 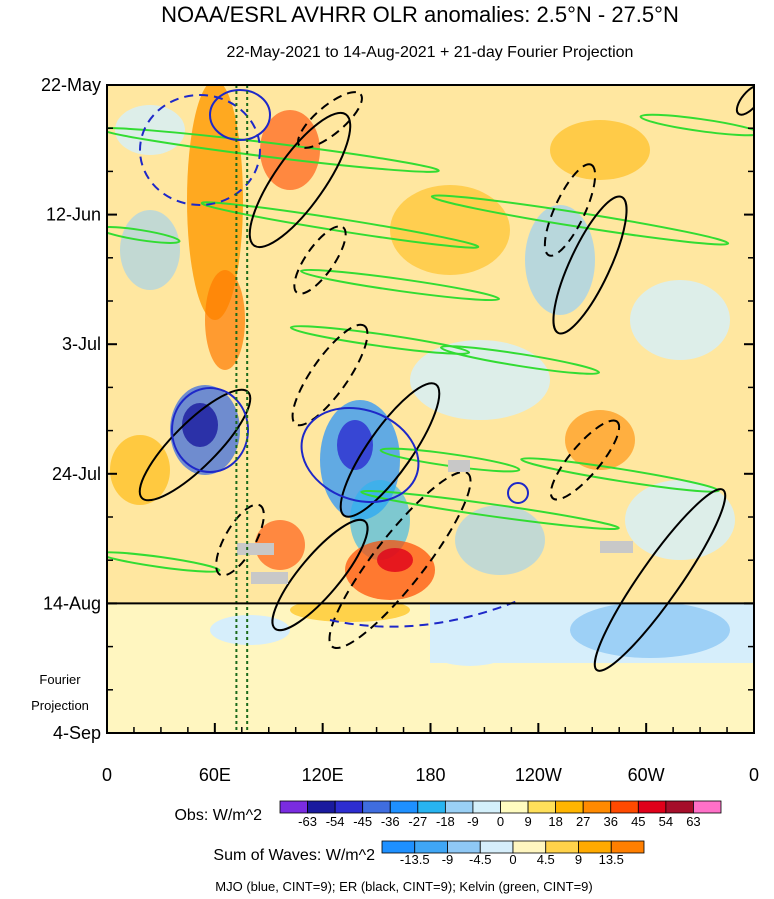 I want to click on obs-legend-tick: 63, so click(x=693, y=821).